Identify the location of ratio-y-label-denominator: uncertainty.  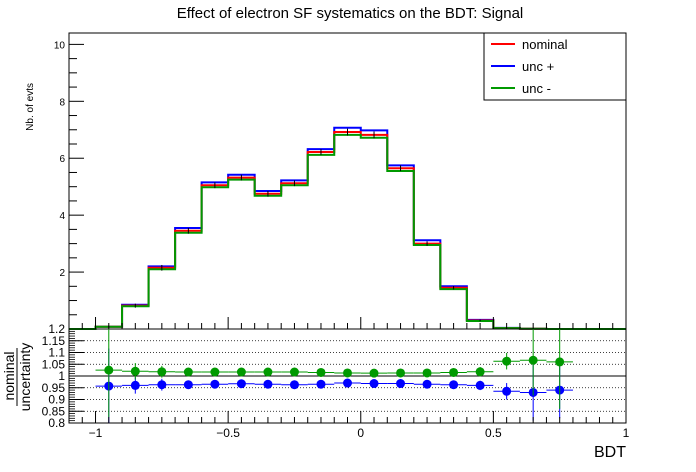
(25, 377).